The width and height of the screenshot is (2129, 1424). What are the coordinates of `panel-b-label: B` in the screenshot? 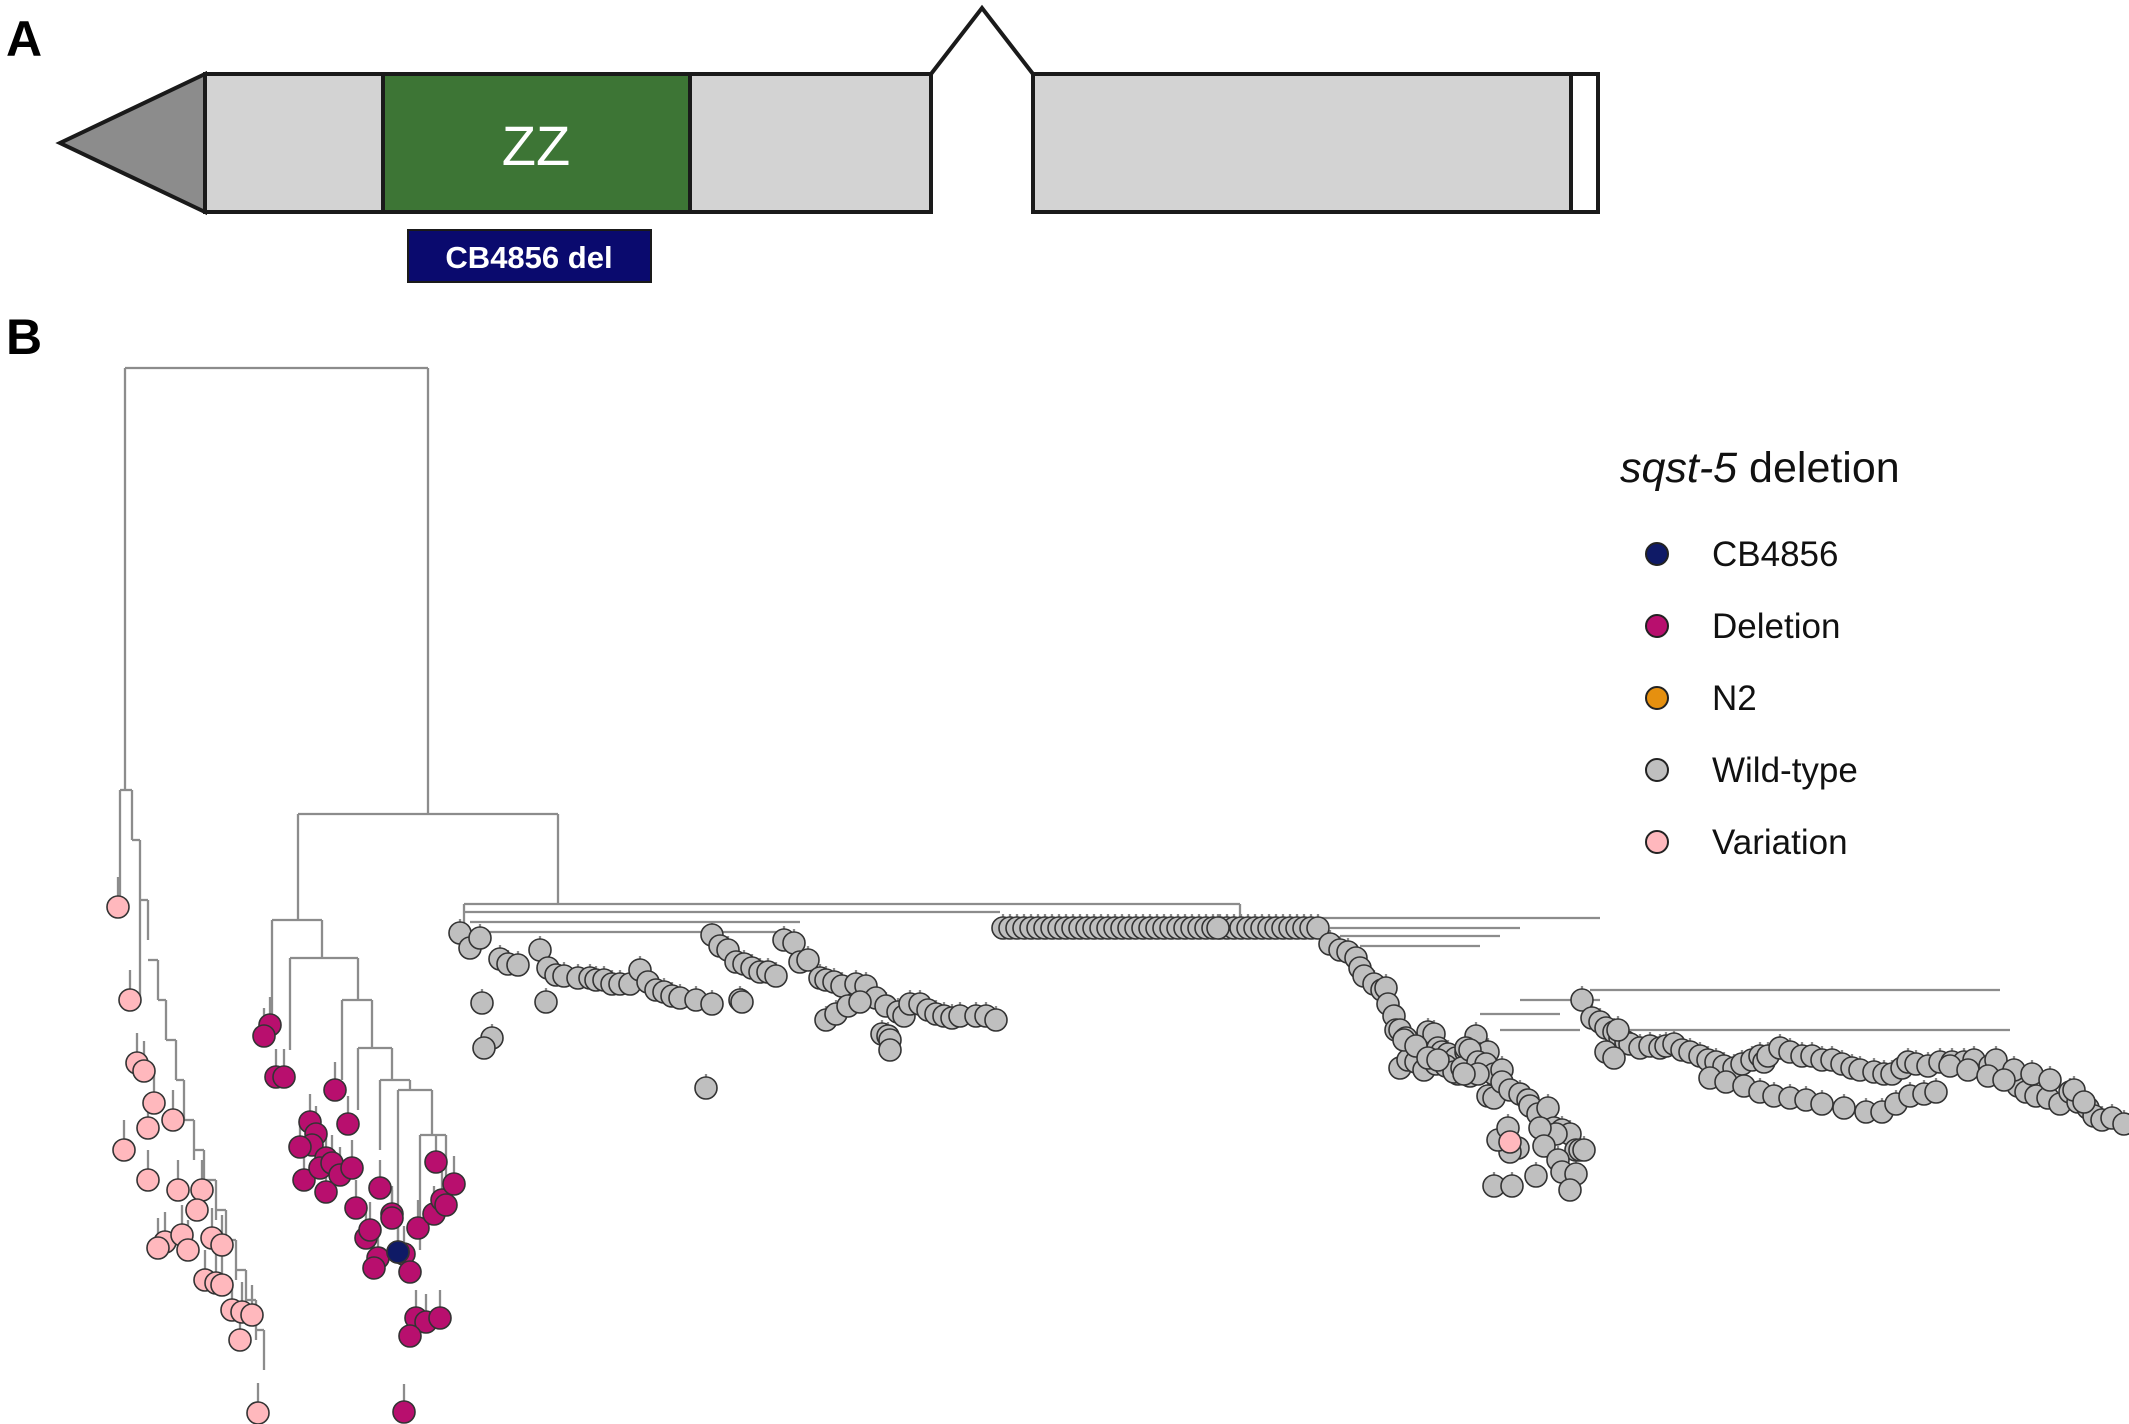 It's located at (24, 337).